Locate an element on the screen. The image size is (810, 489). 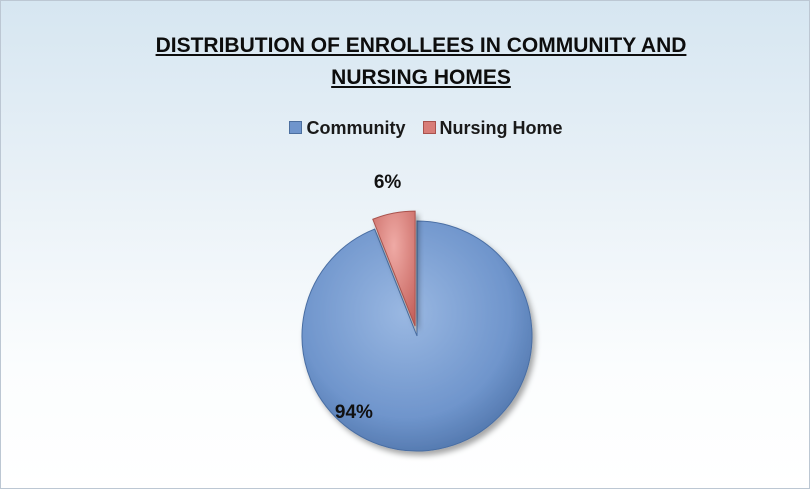
legend: Community Nursing Home is located at coordinates (405, 128).